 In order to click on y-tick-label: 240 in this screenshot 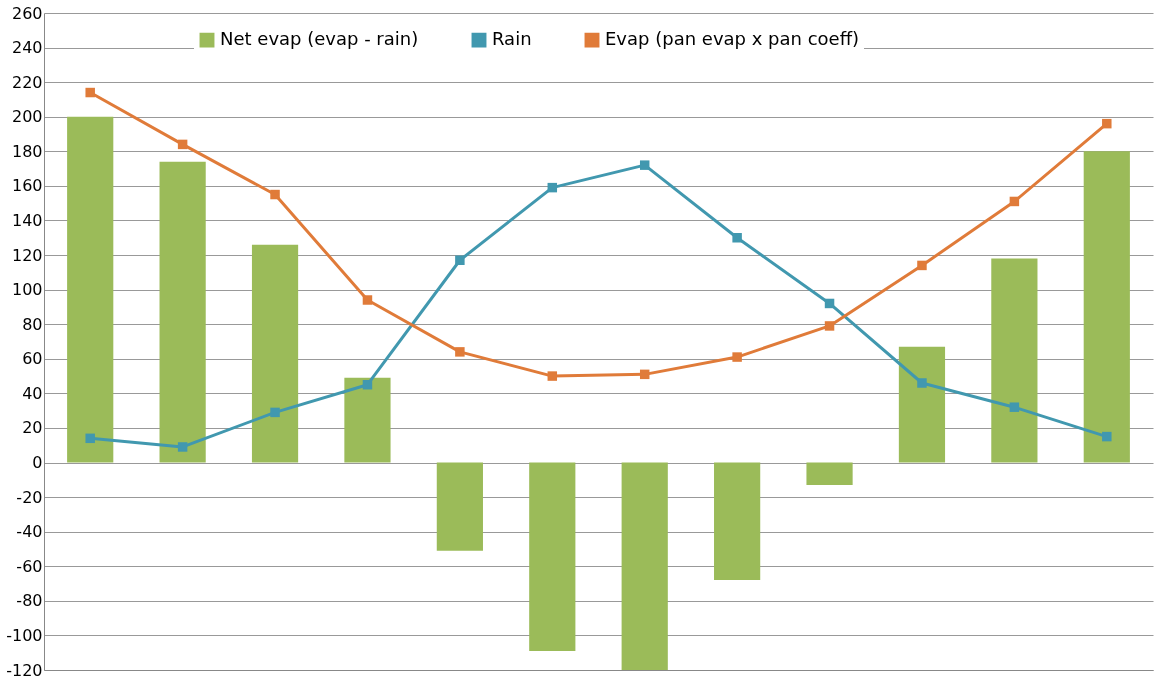, I will do `click(27, 48)`.